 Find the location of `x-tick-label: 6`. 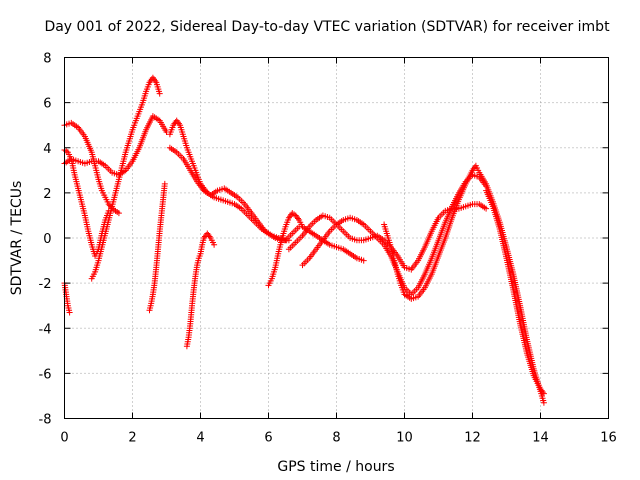

x-tick-label: 6 is located at coordinates (268, 438).